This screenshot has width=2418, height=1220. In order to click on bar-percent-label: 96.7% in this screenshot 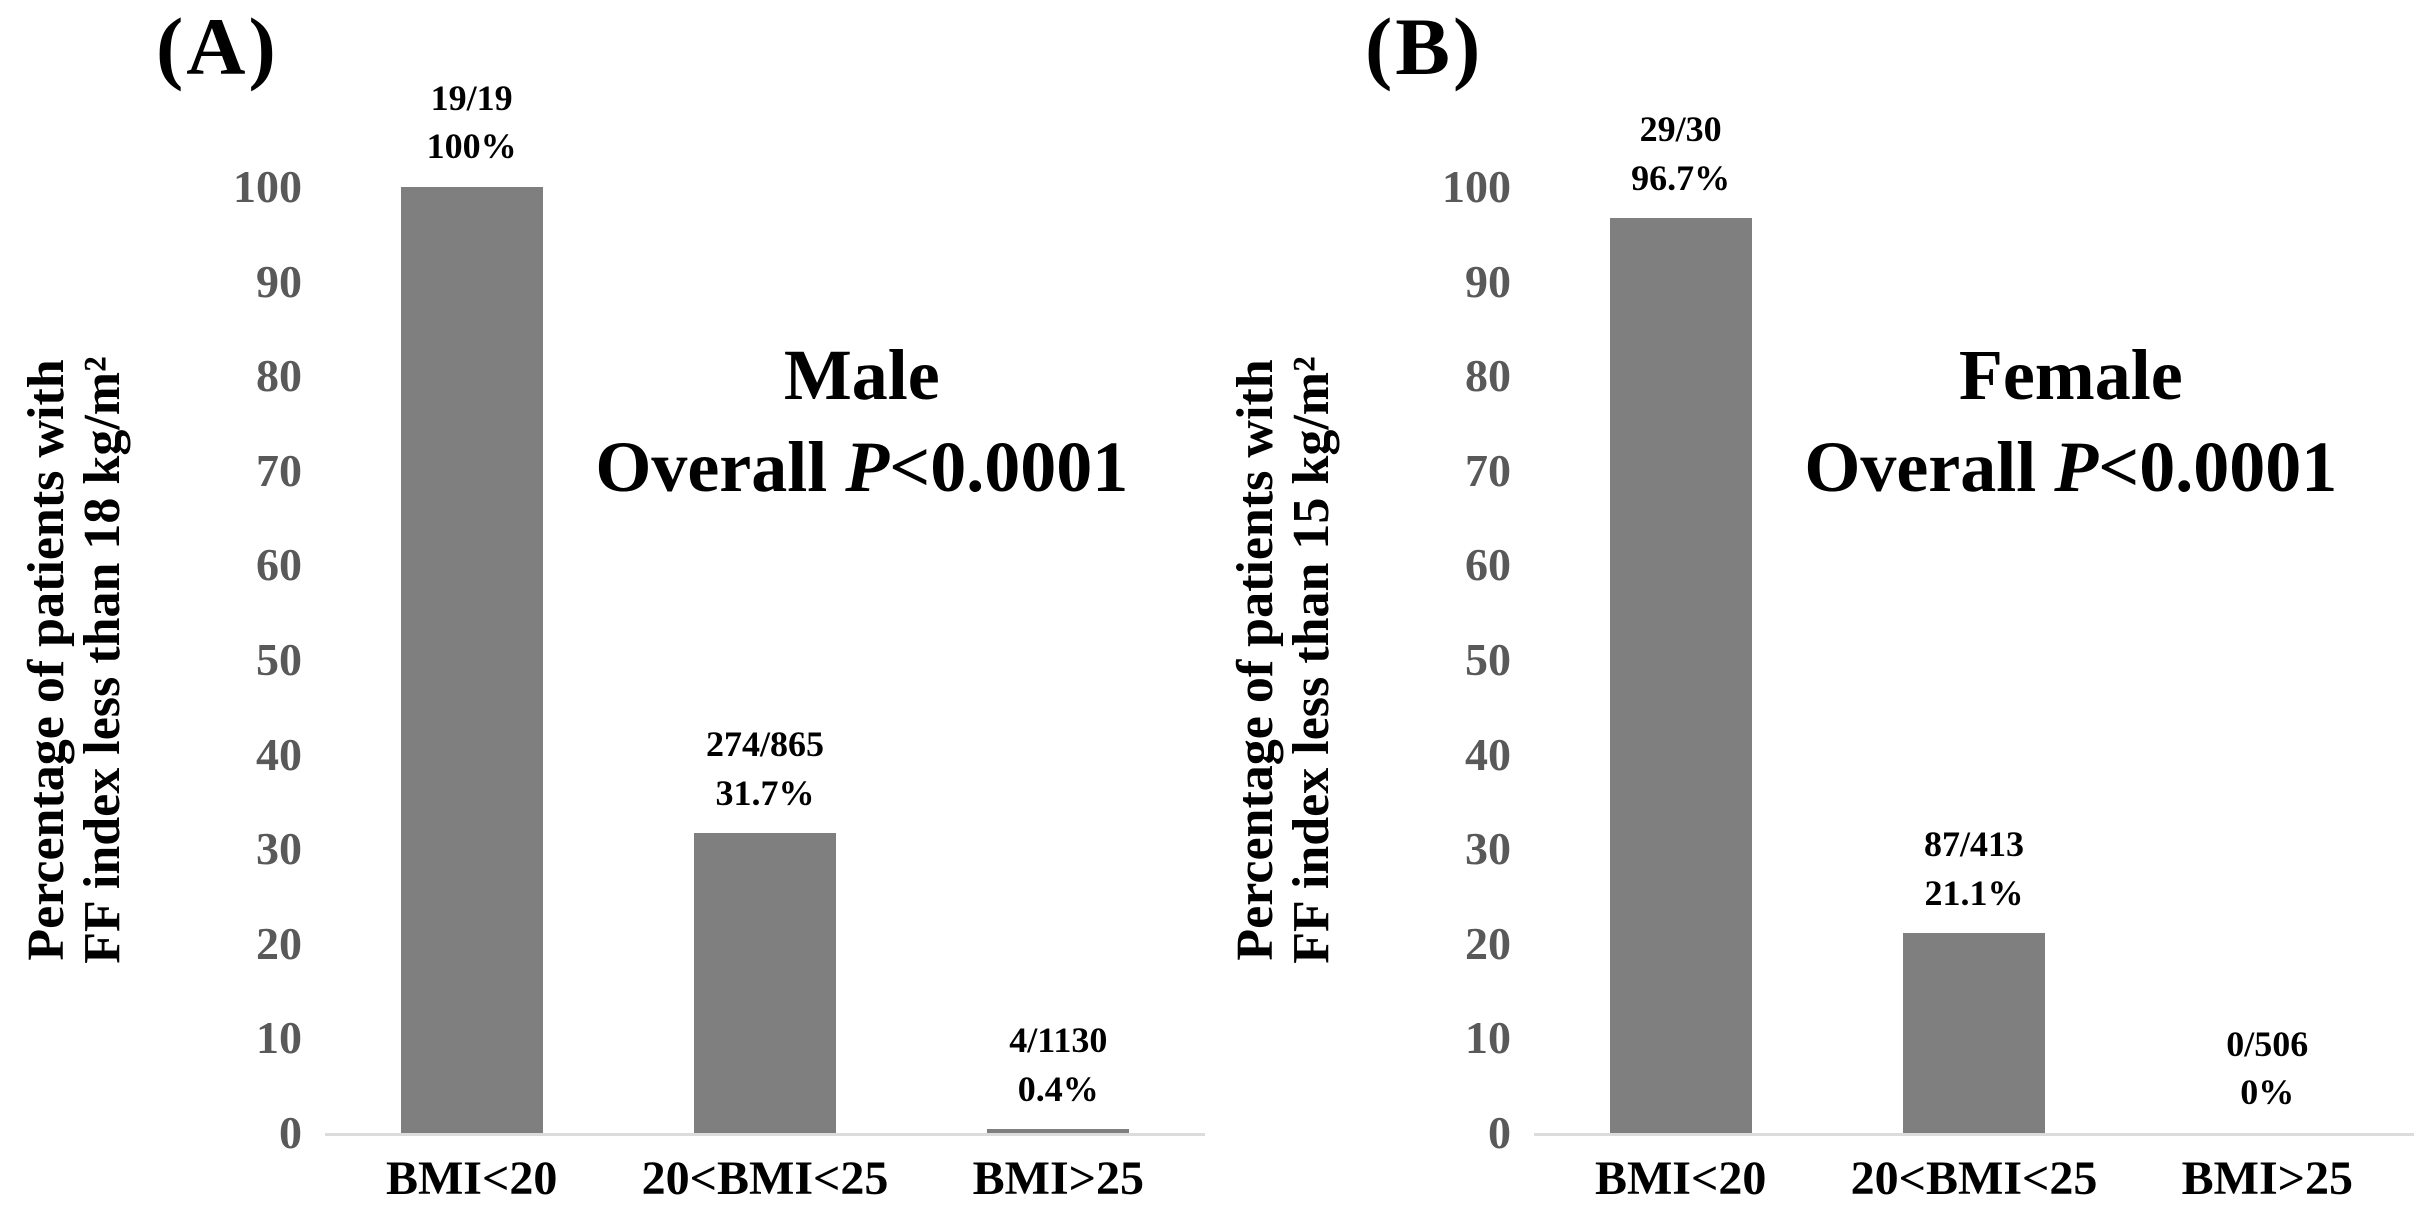, I will do `click(1681, 177)`.